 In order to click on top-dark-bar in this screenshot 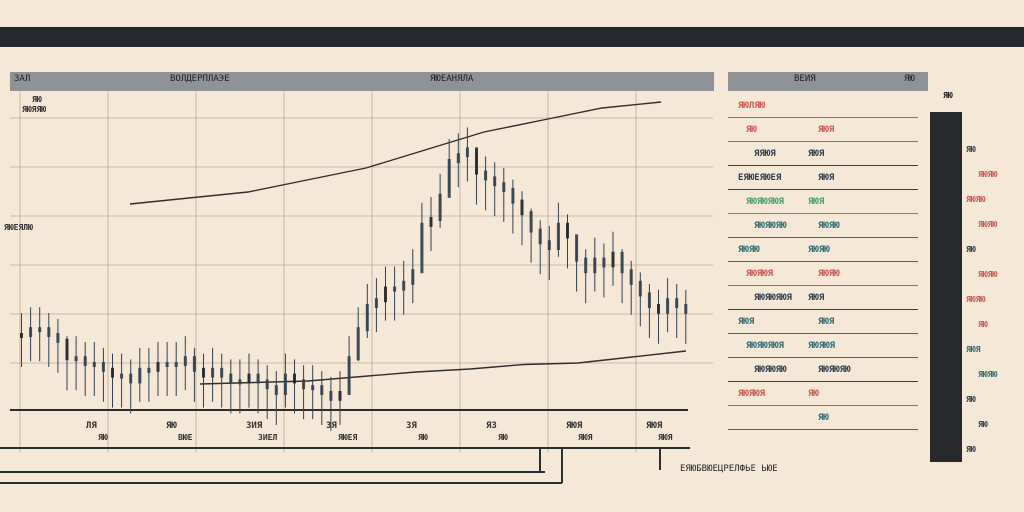, I will do `click(512, 37)`.